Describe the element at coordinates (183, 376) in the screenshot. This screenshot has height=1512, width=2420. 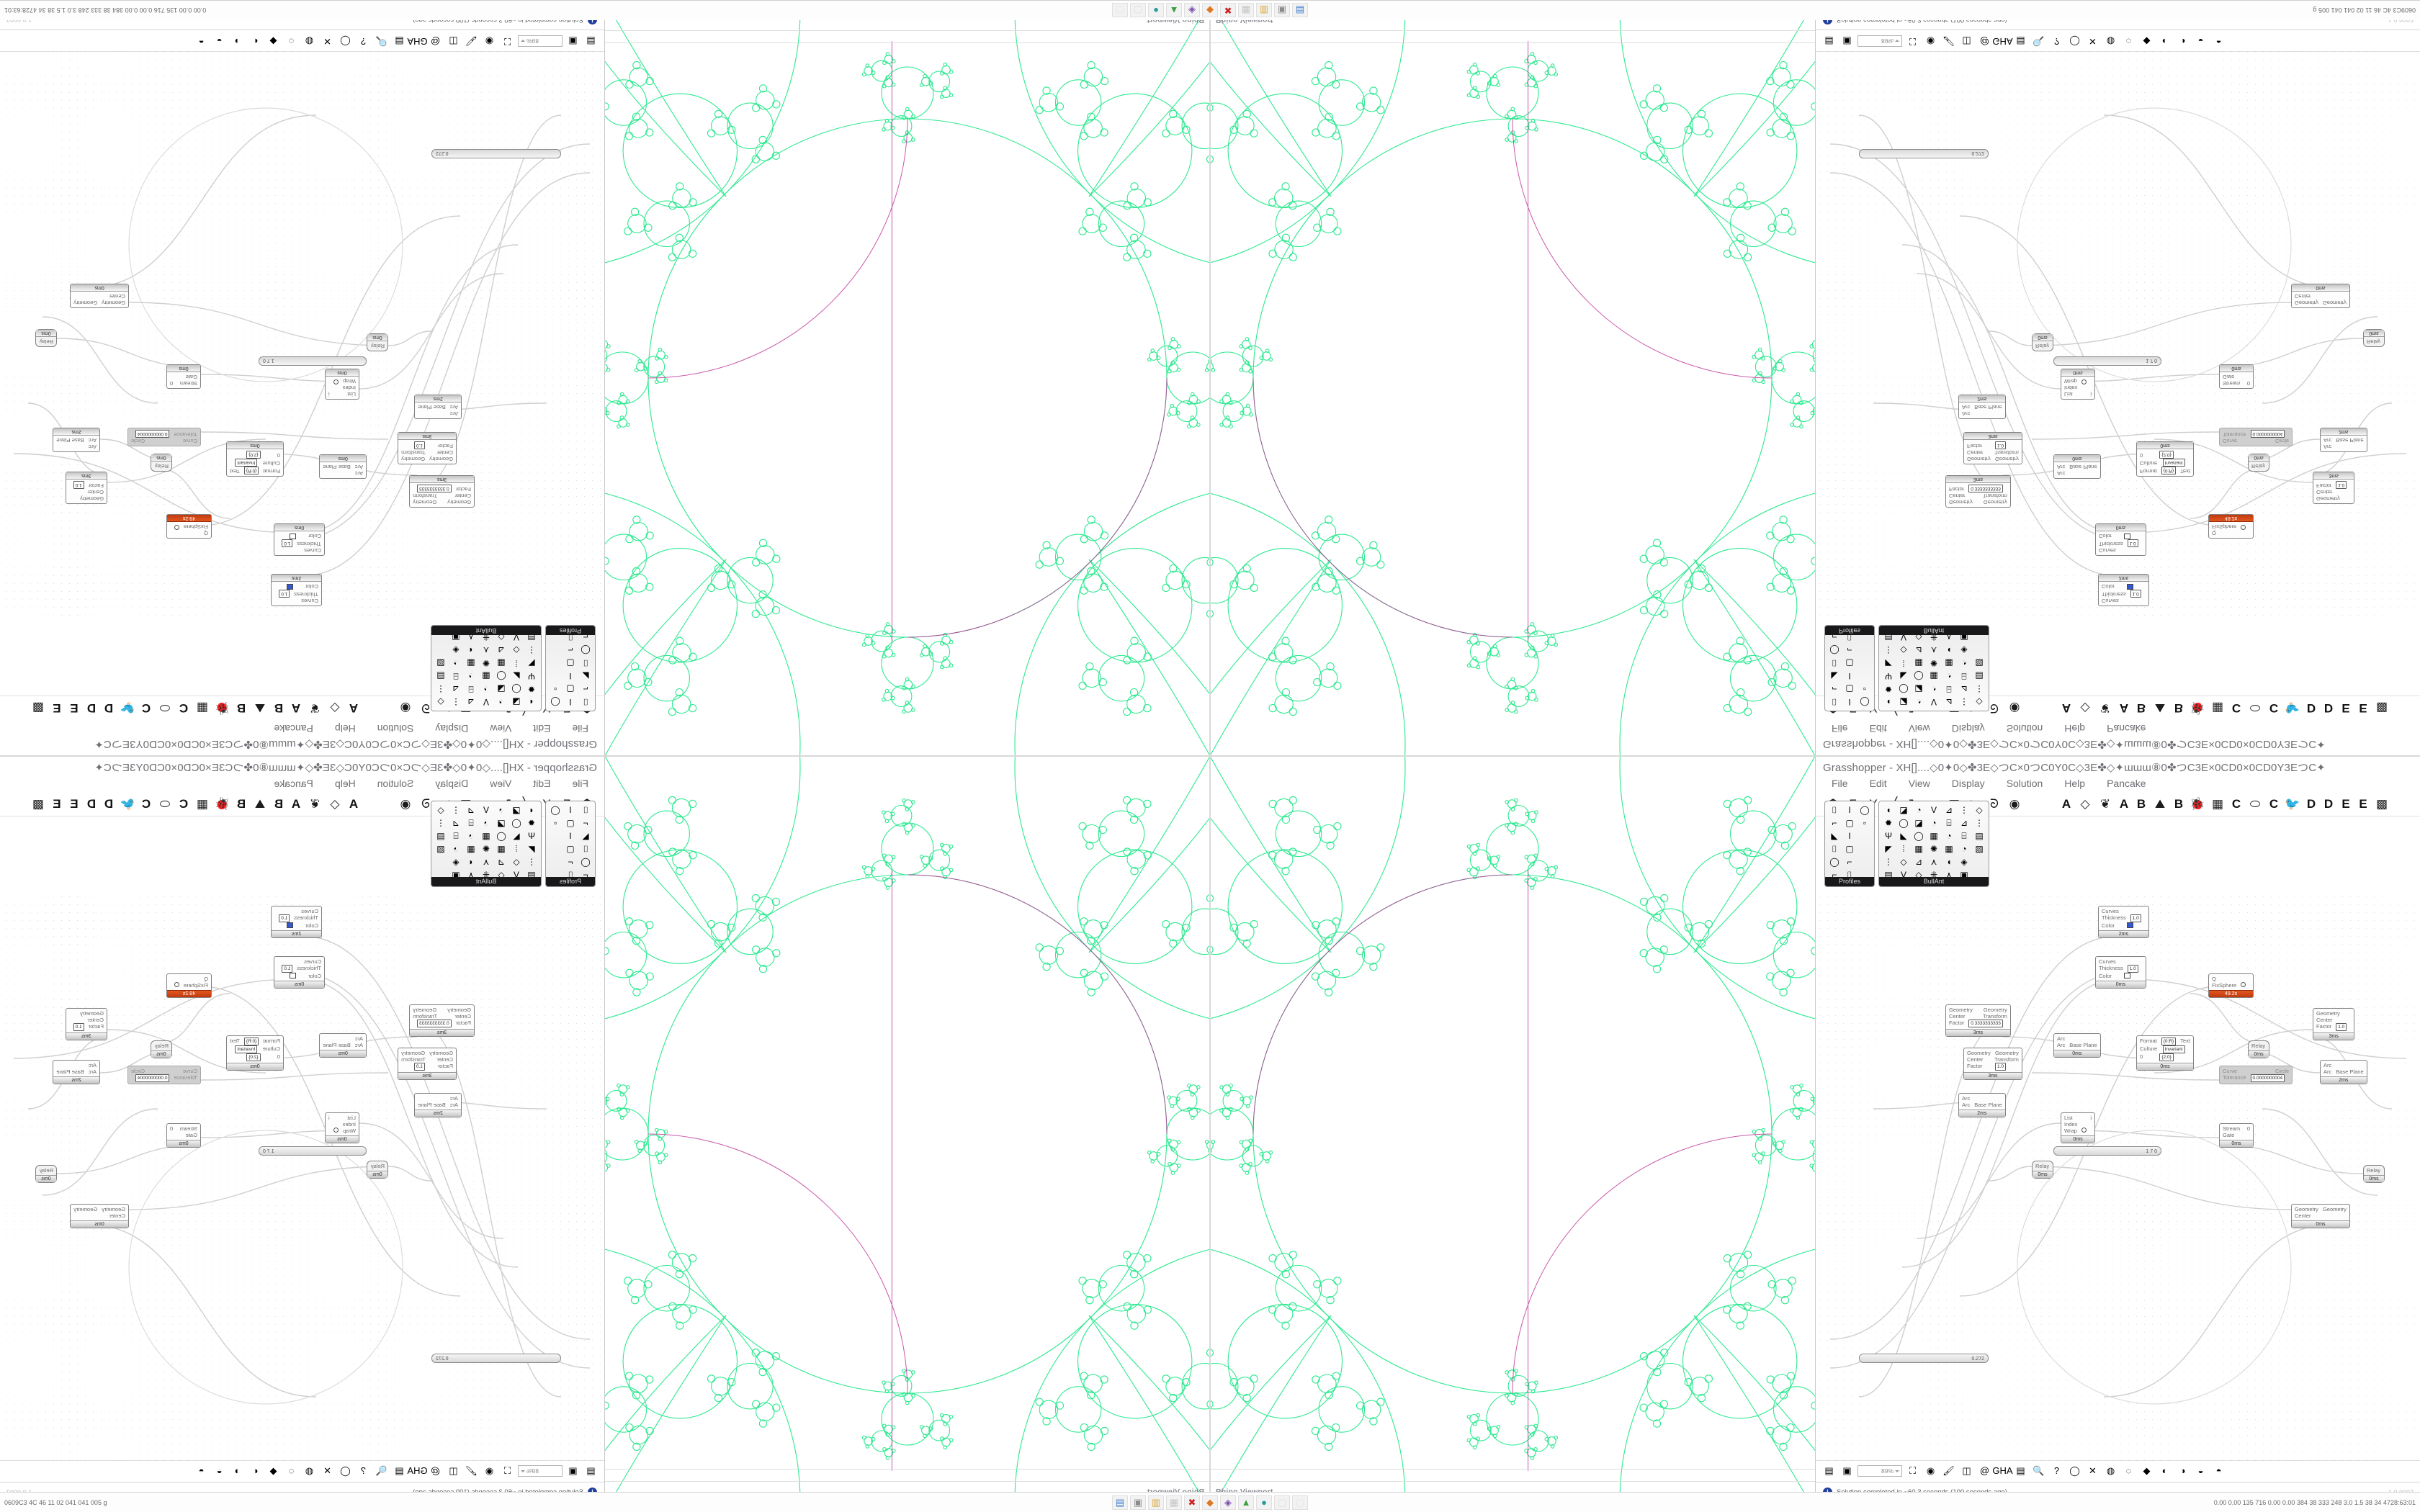
I see `gh-component: Stream 0 Gate 0ms` at that location.